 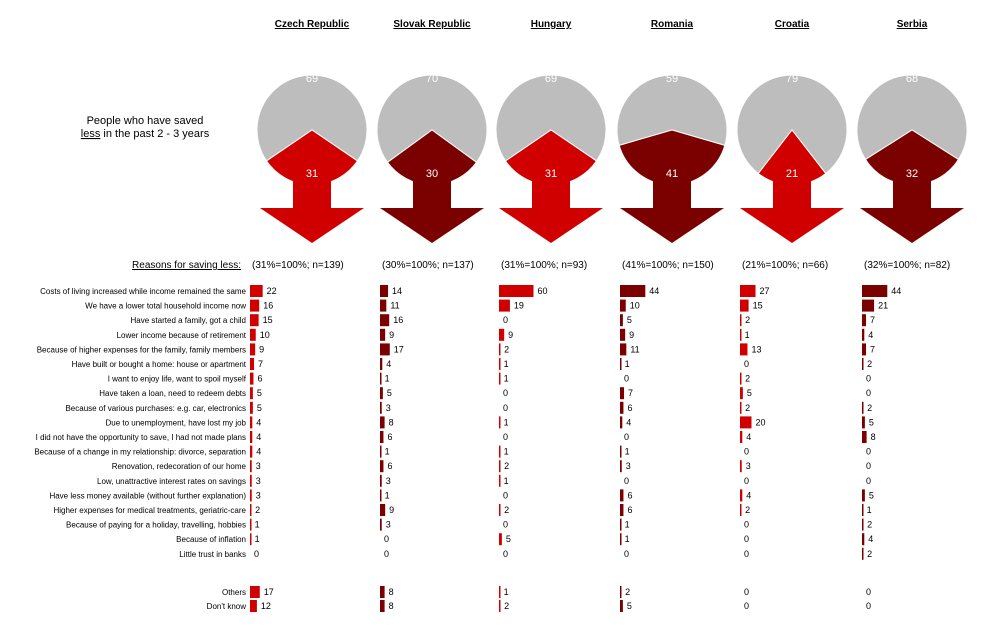 I want to click on down-arrow, so click(x=551, y=210).